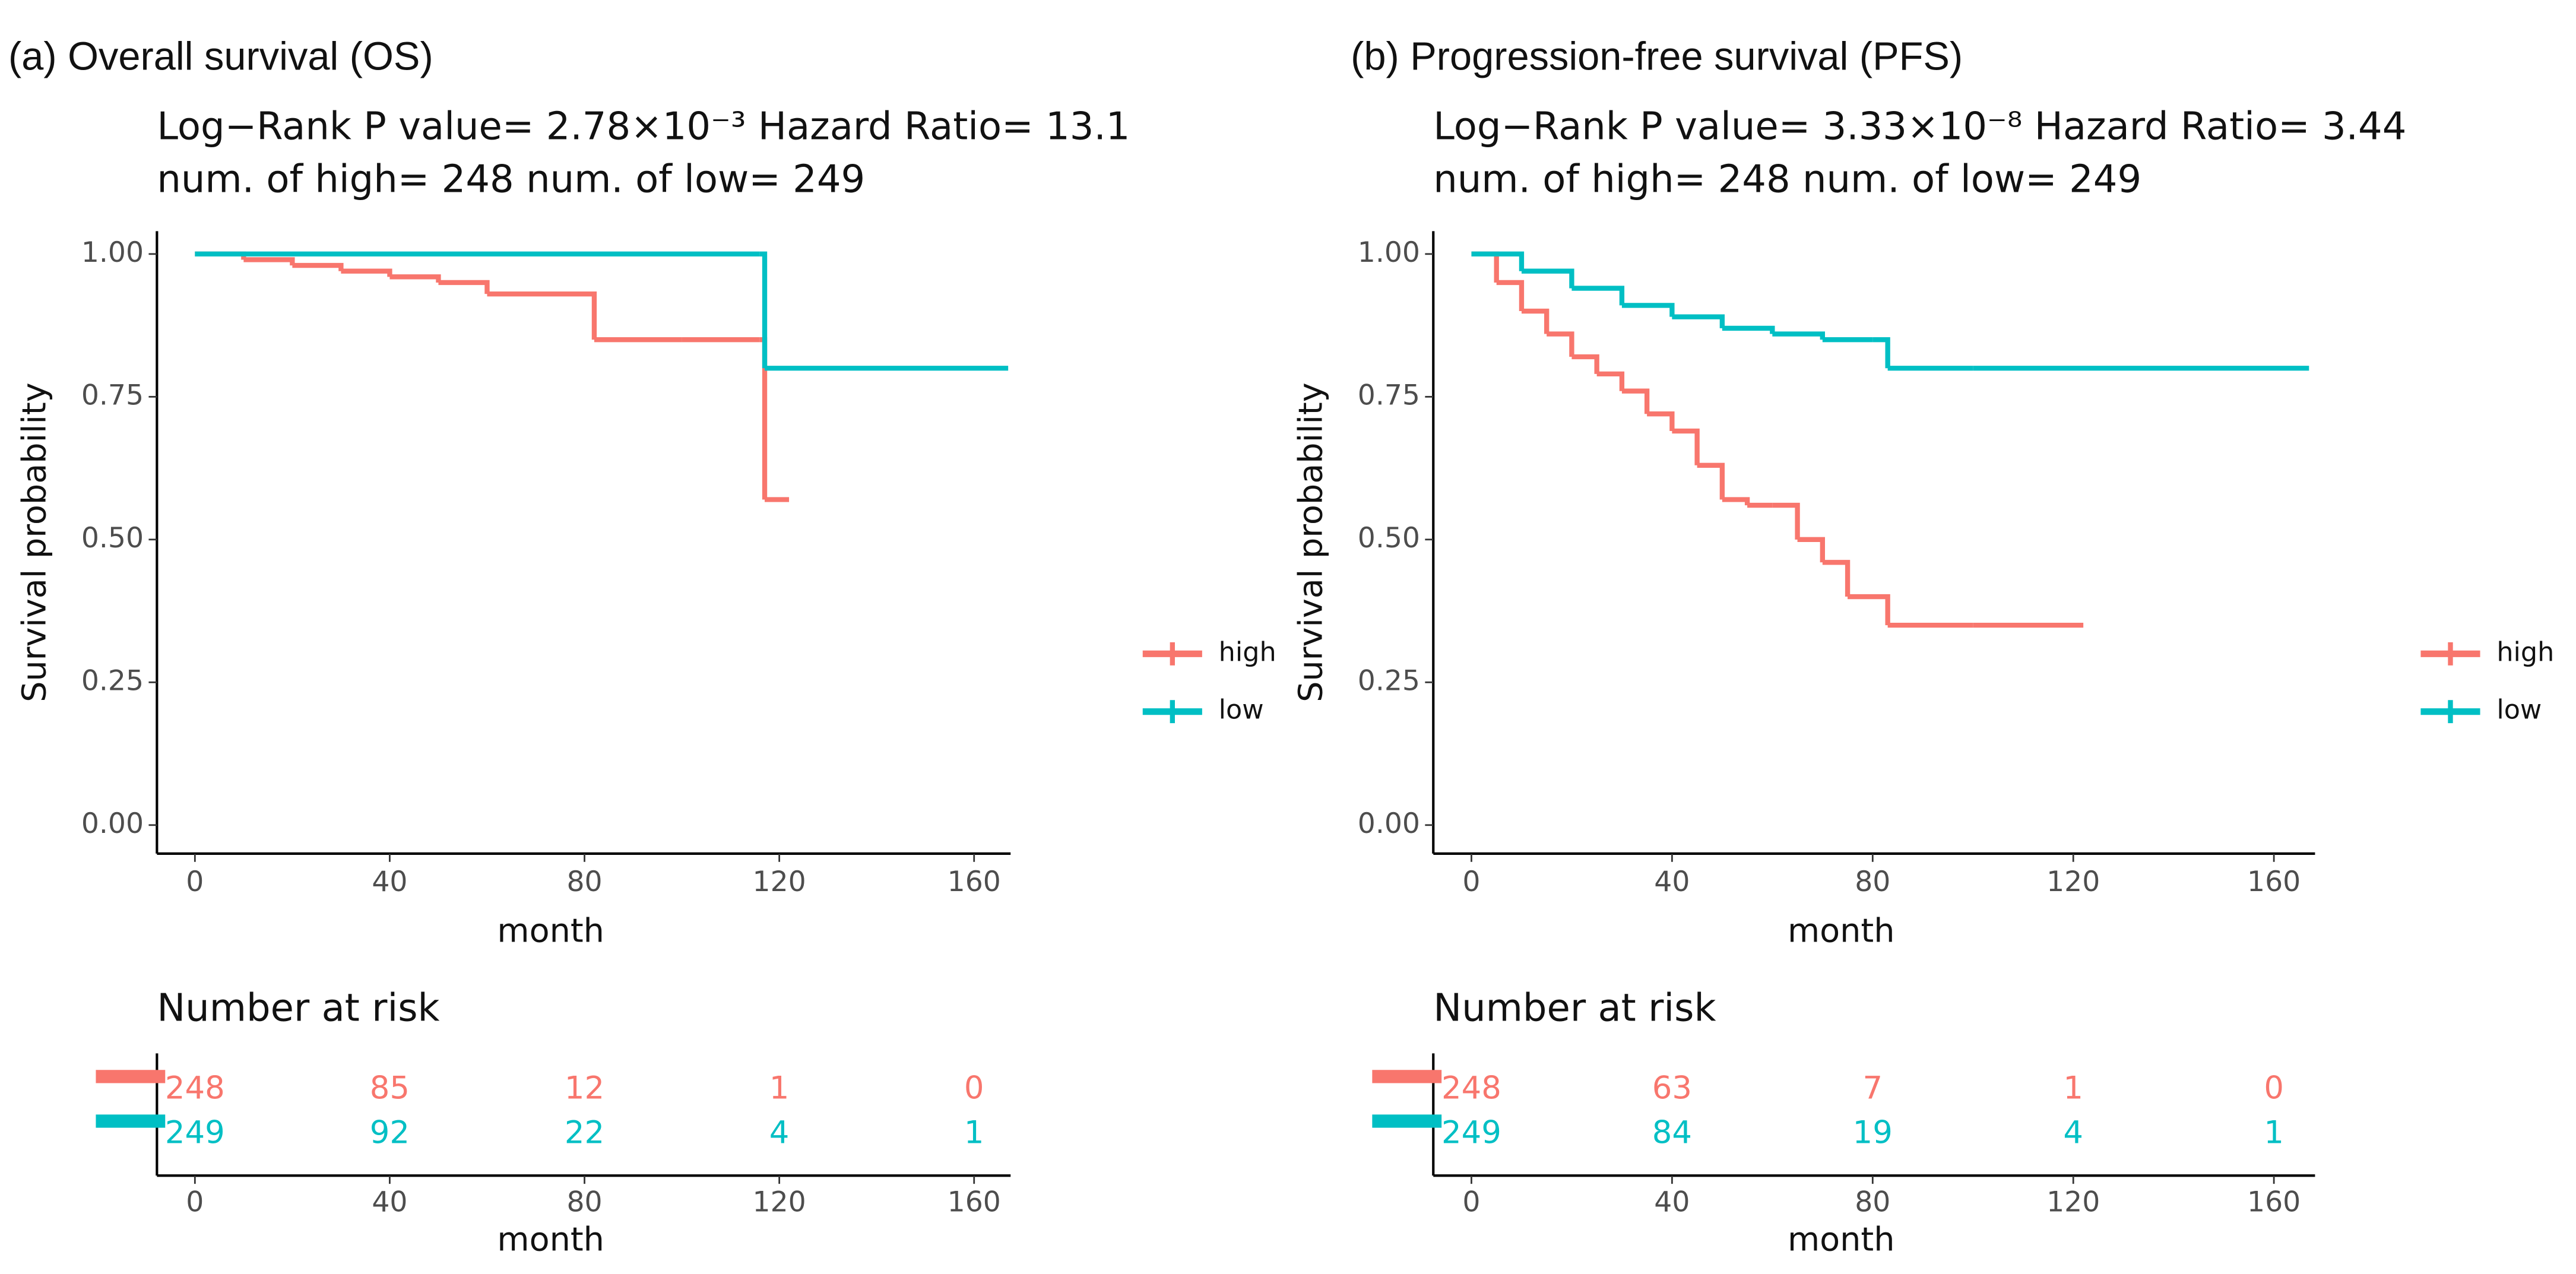 Image resolution: width=2576 pixels, height=1274 pixels. I want to click on risk-count: 92, so click(390, 1132).